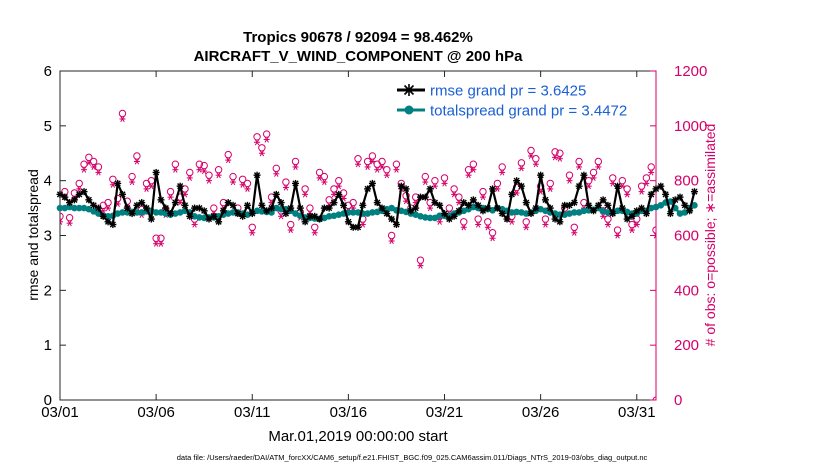  What do you see at coordinates (686, 345) in the screenshot?
I see `y-right-tick-label: 200` at bounding box center [686, 345].